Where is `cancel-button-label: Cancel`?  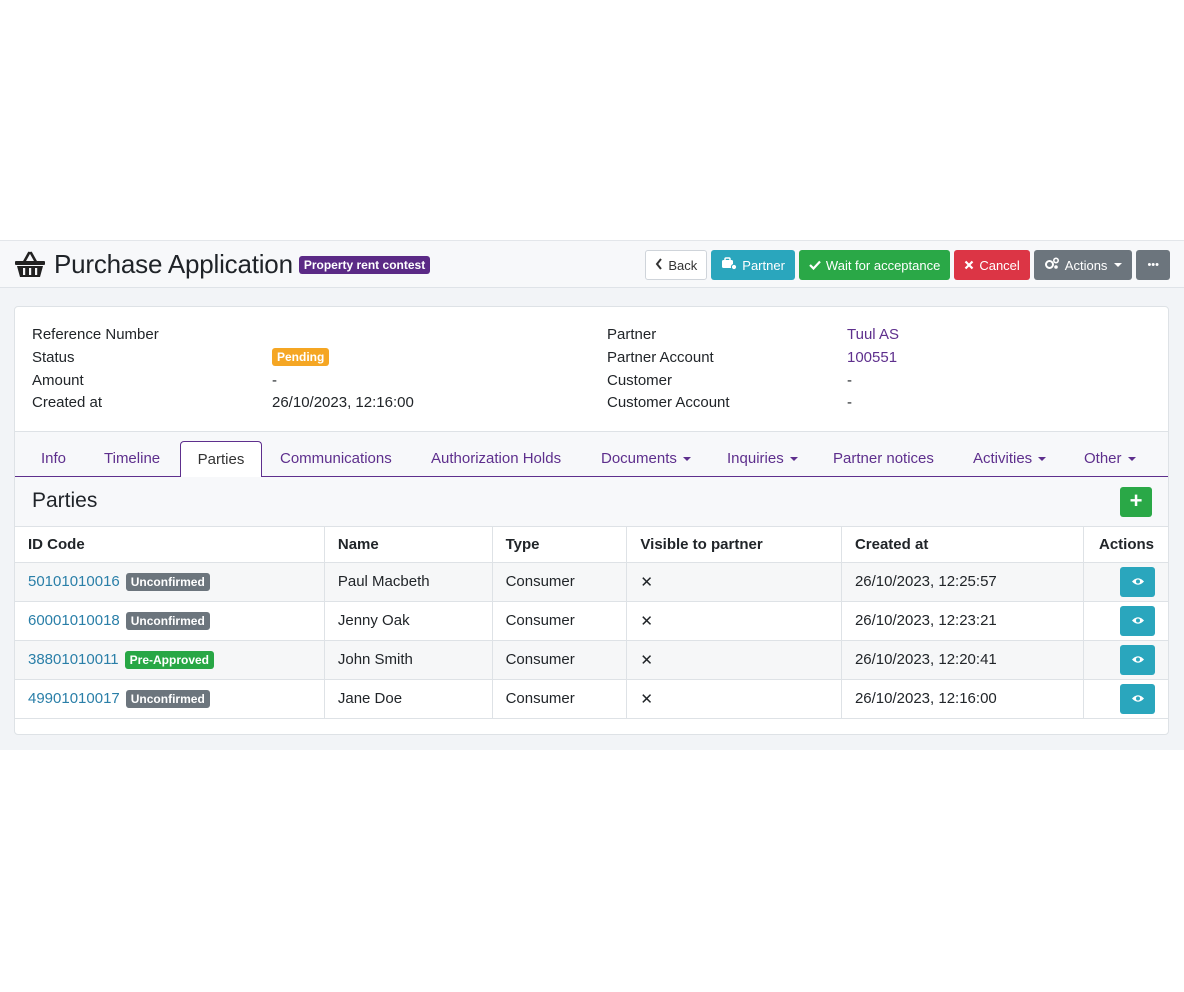
cancel-button-label: Cancel is located at coordinates (999, 265).